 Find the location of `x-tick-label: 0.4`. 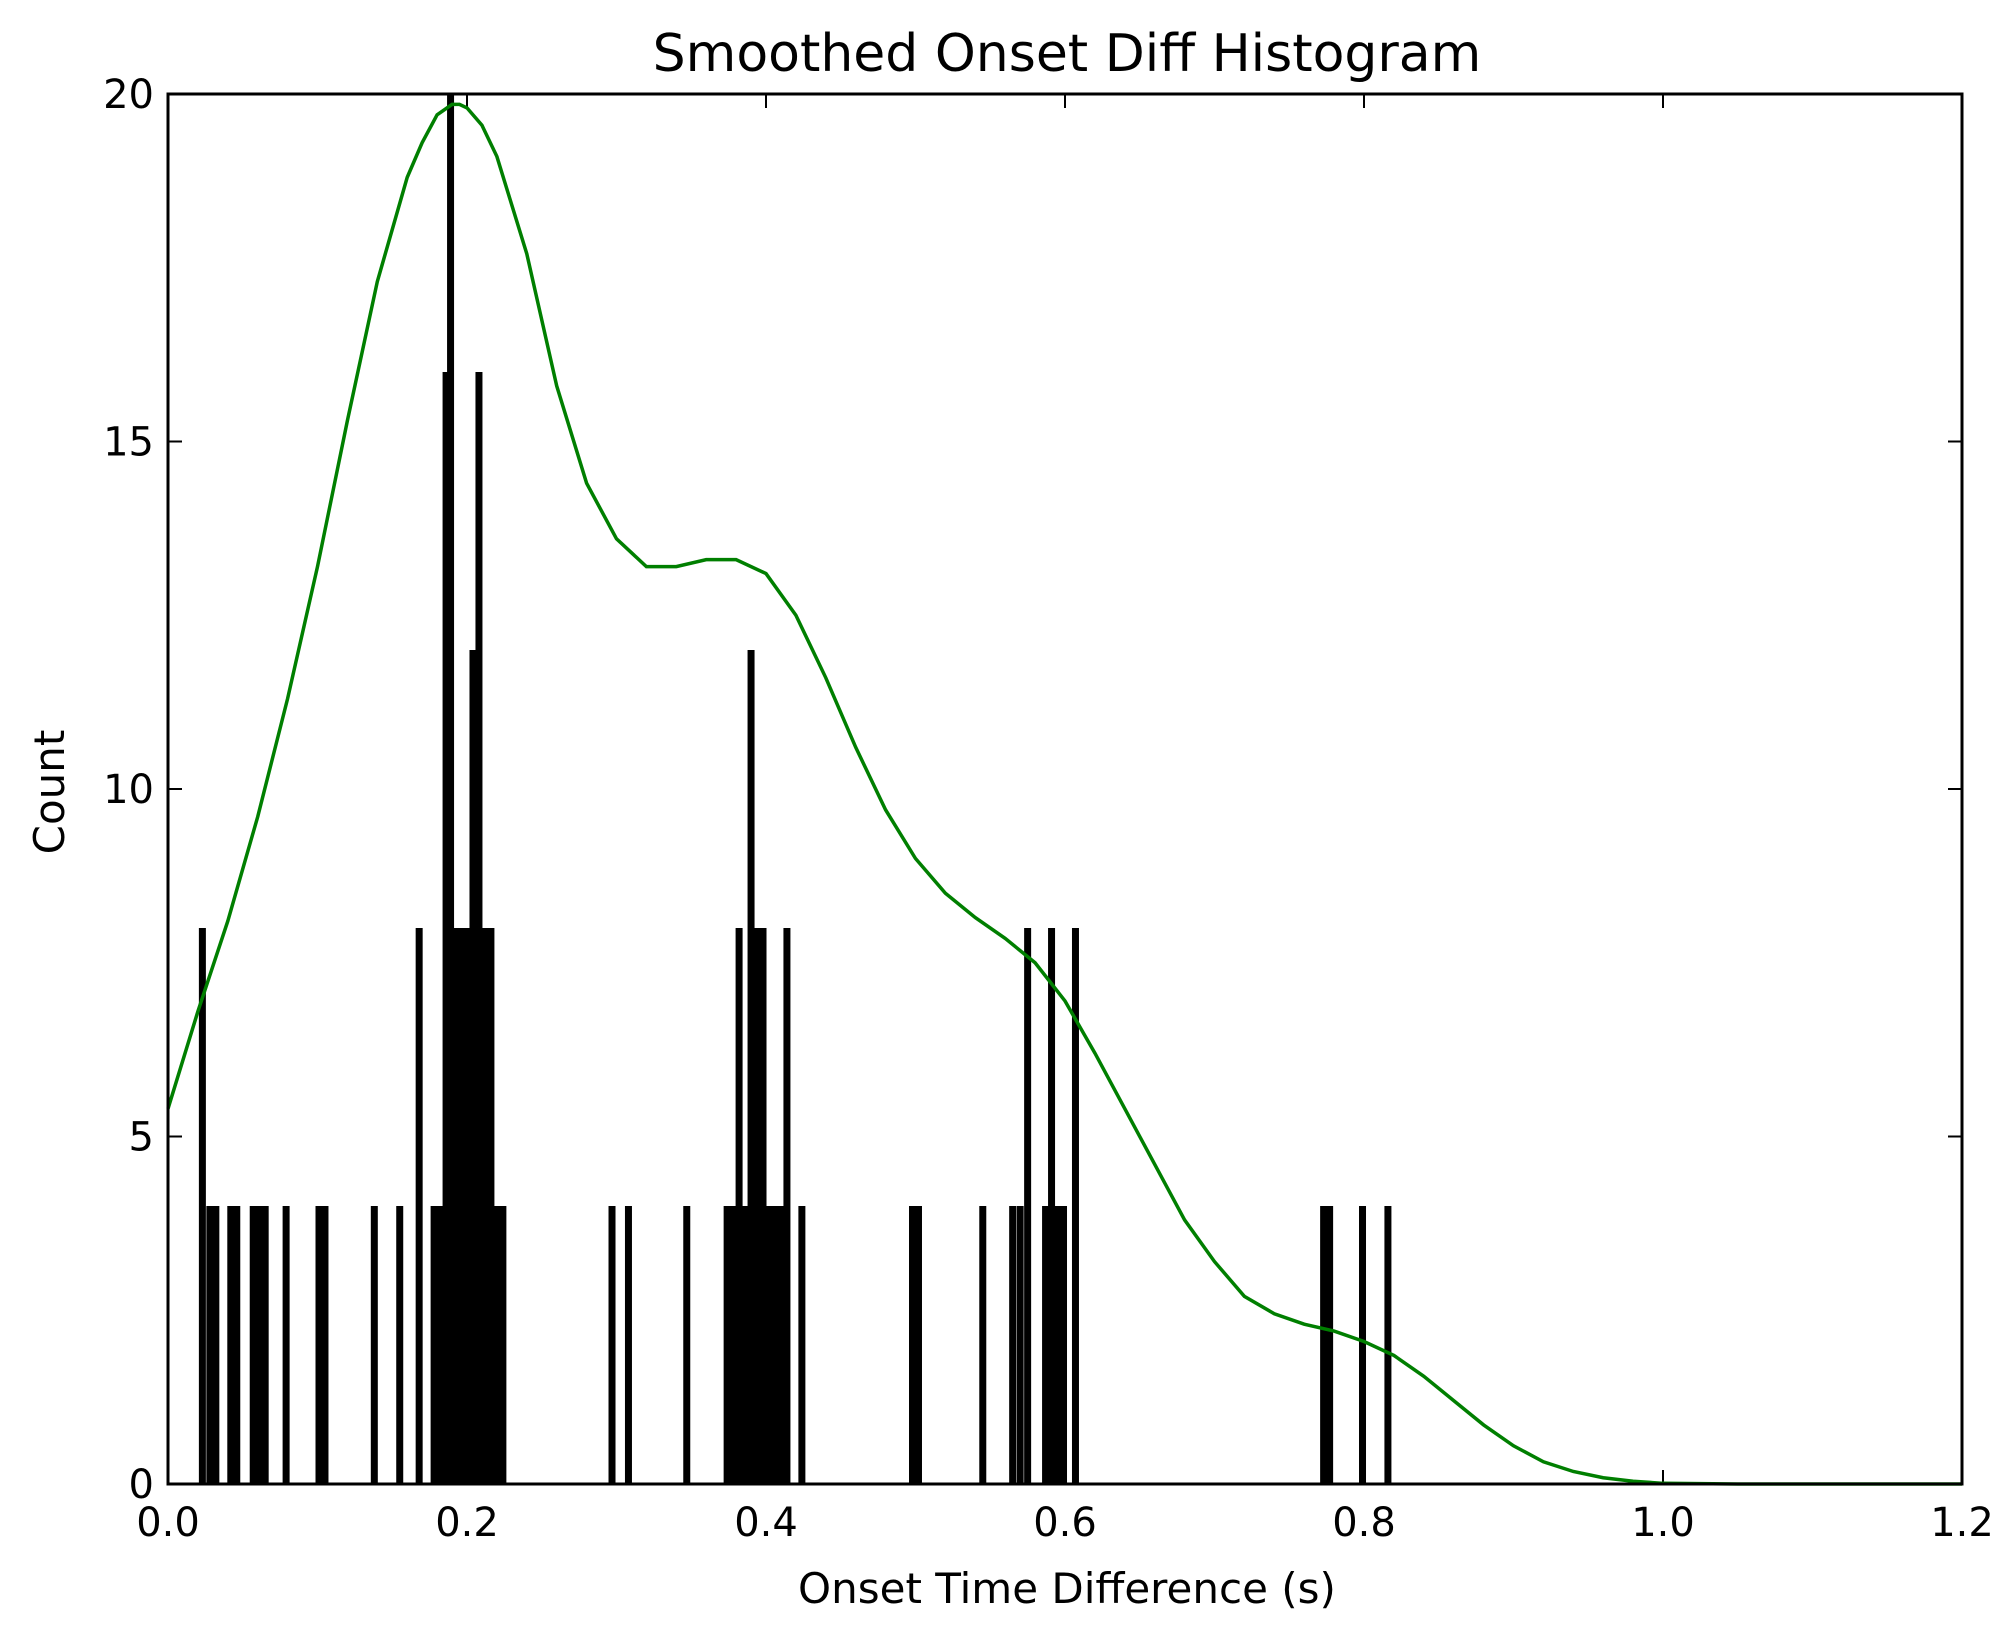

x-tick-label: 0.4 is located at coordinates (766, 1523).